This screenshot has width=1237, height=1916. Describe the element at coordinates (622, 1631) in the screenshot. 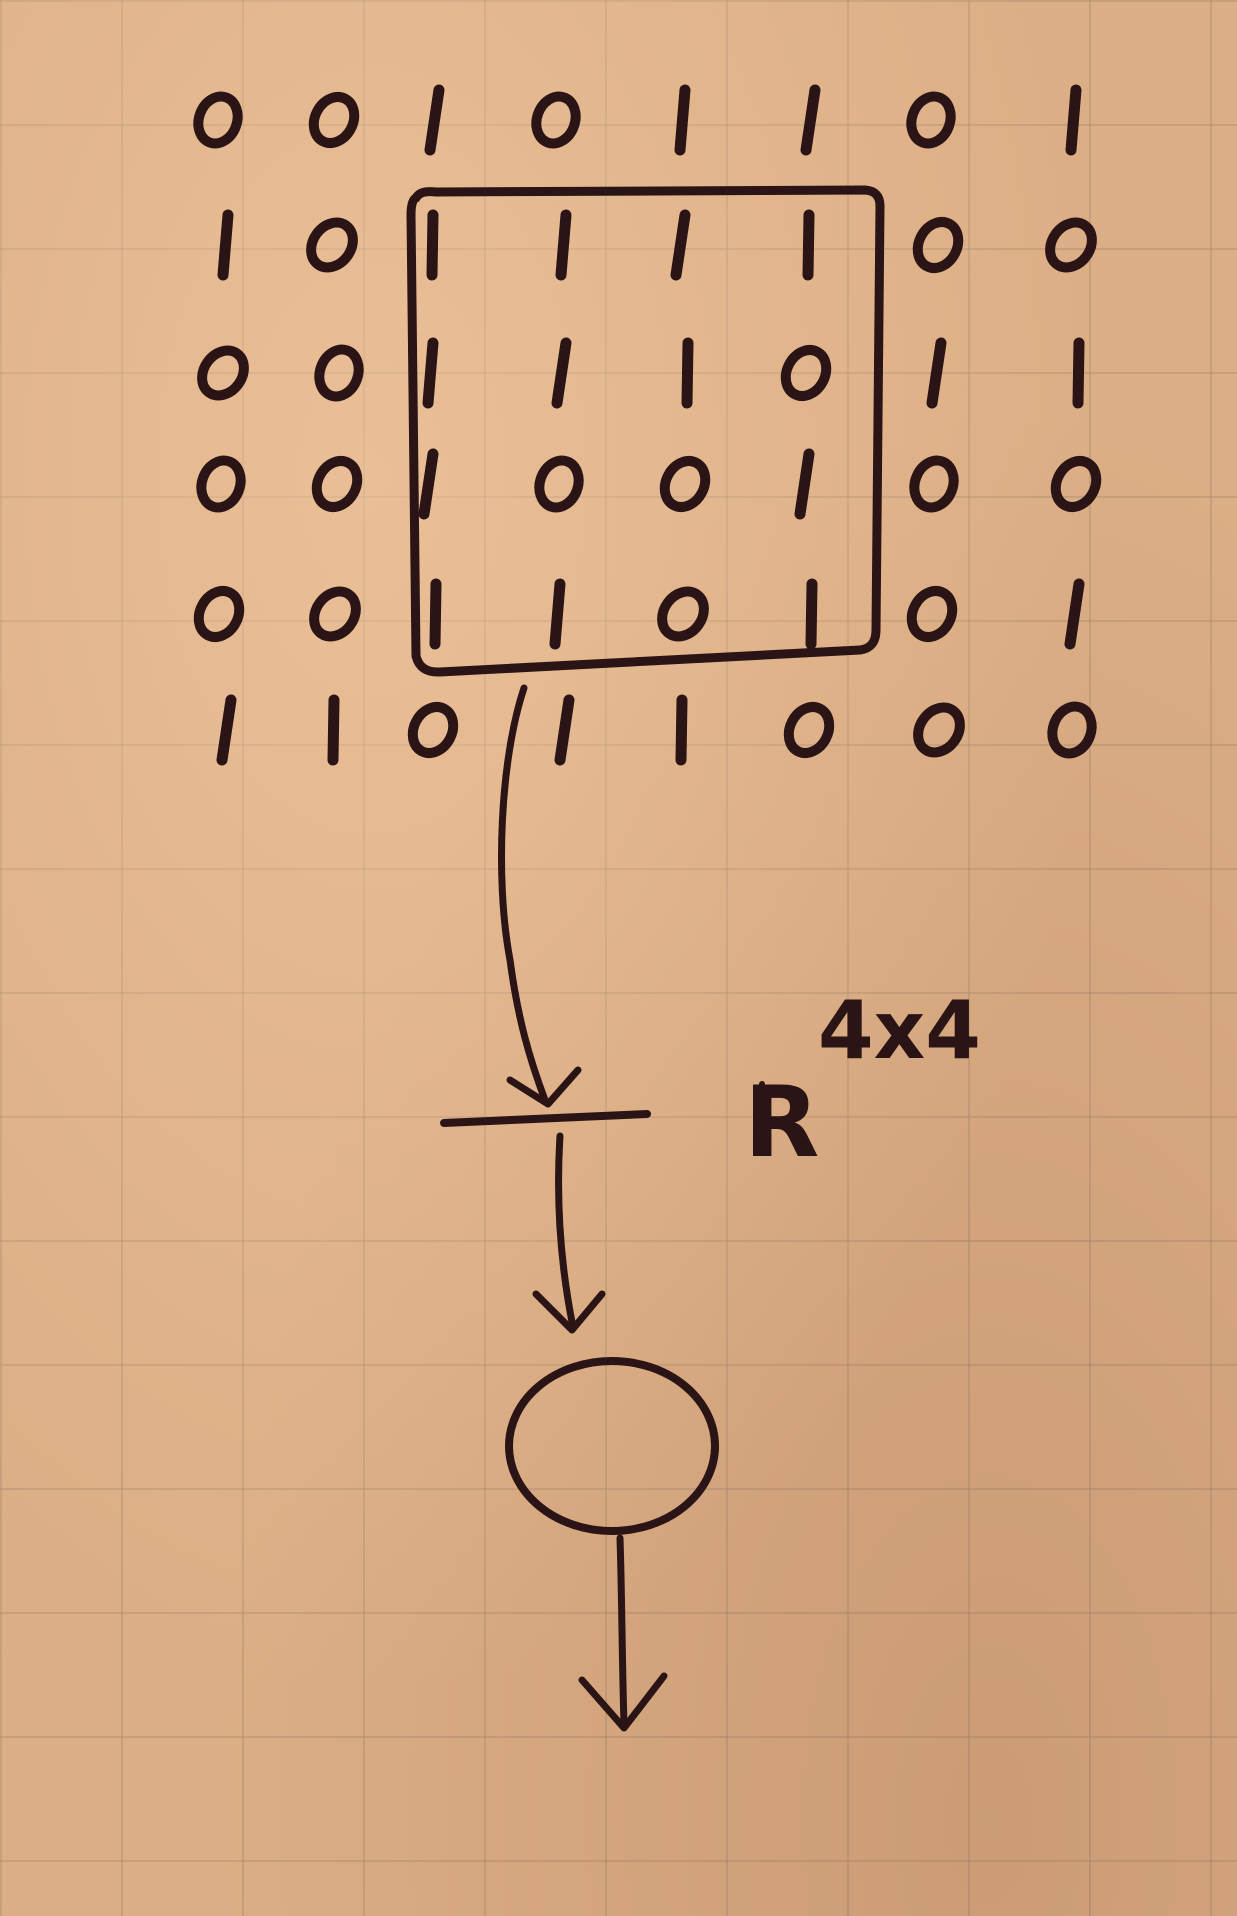

I see `output-arrow` at that location.